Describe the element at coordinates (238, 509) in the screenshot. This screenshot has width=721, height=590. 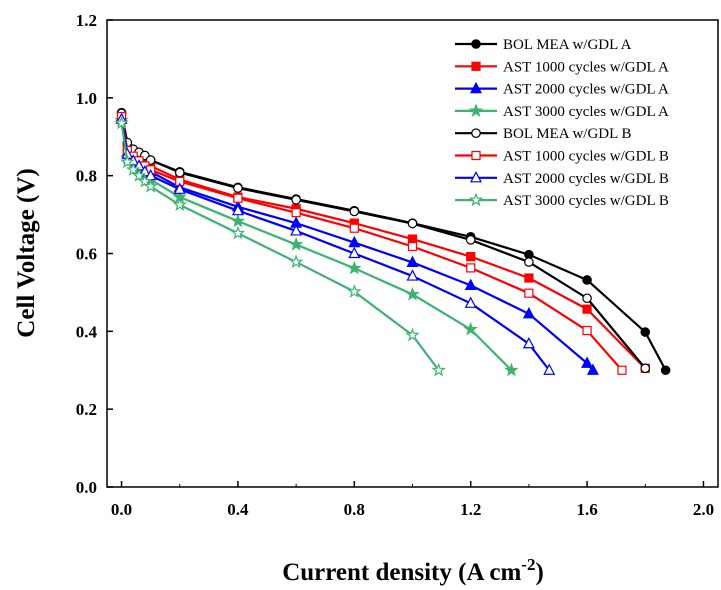
I see `x-tick-label: 0.4` at that location.